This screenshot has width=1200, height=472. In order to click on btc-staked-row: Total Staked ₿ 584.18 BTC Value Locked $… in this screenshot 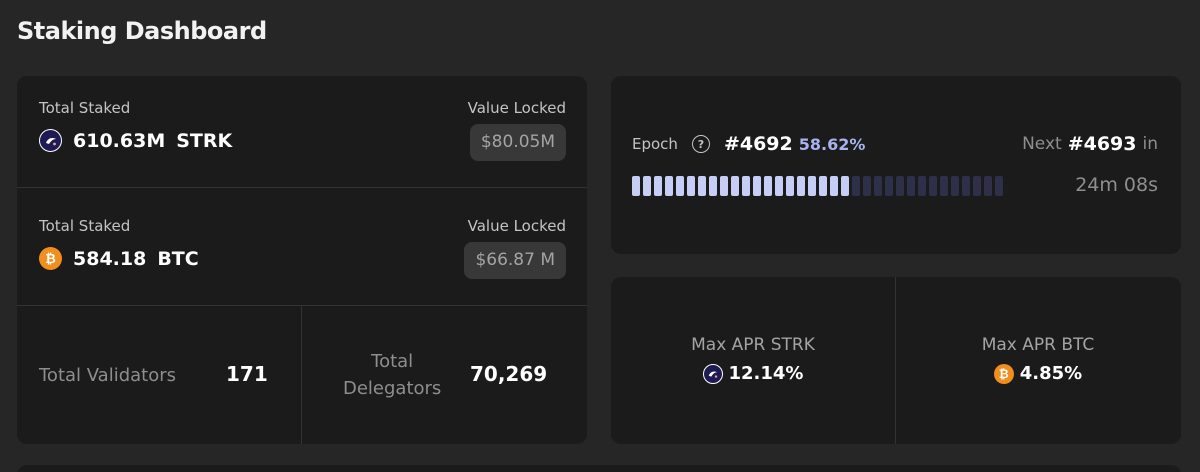, I will do `click(302, 247)`.